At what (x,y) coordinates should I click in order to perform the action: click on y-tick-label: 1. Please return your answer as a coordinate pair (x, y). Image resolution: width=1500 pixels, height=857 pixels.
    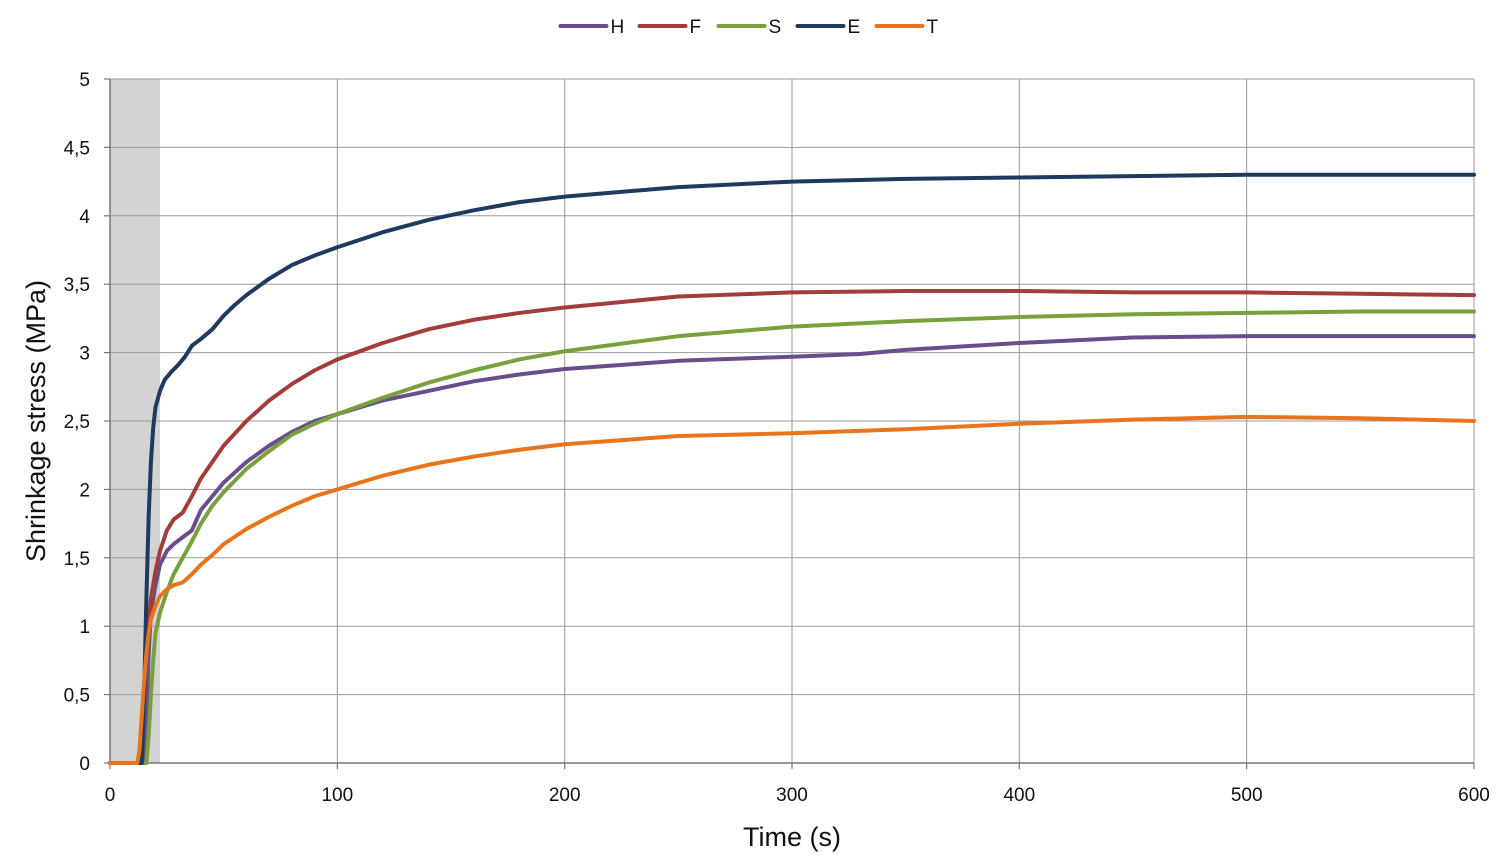
    Looking at the image, I should click on (84, 627).